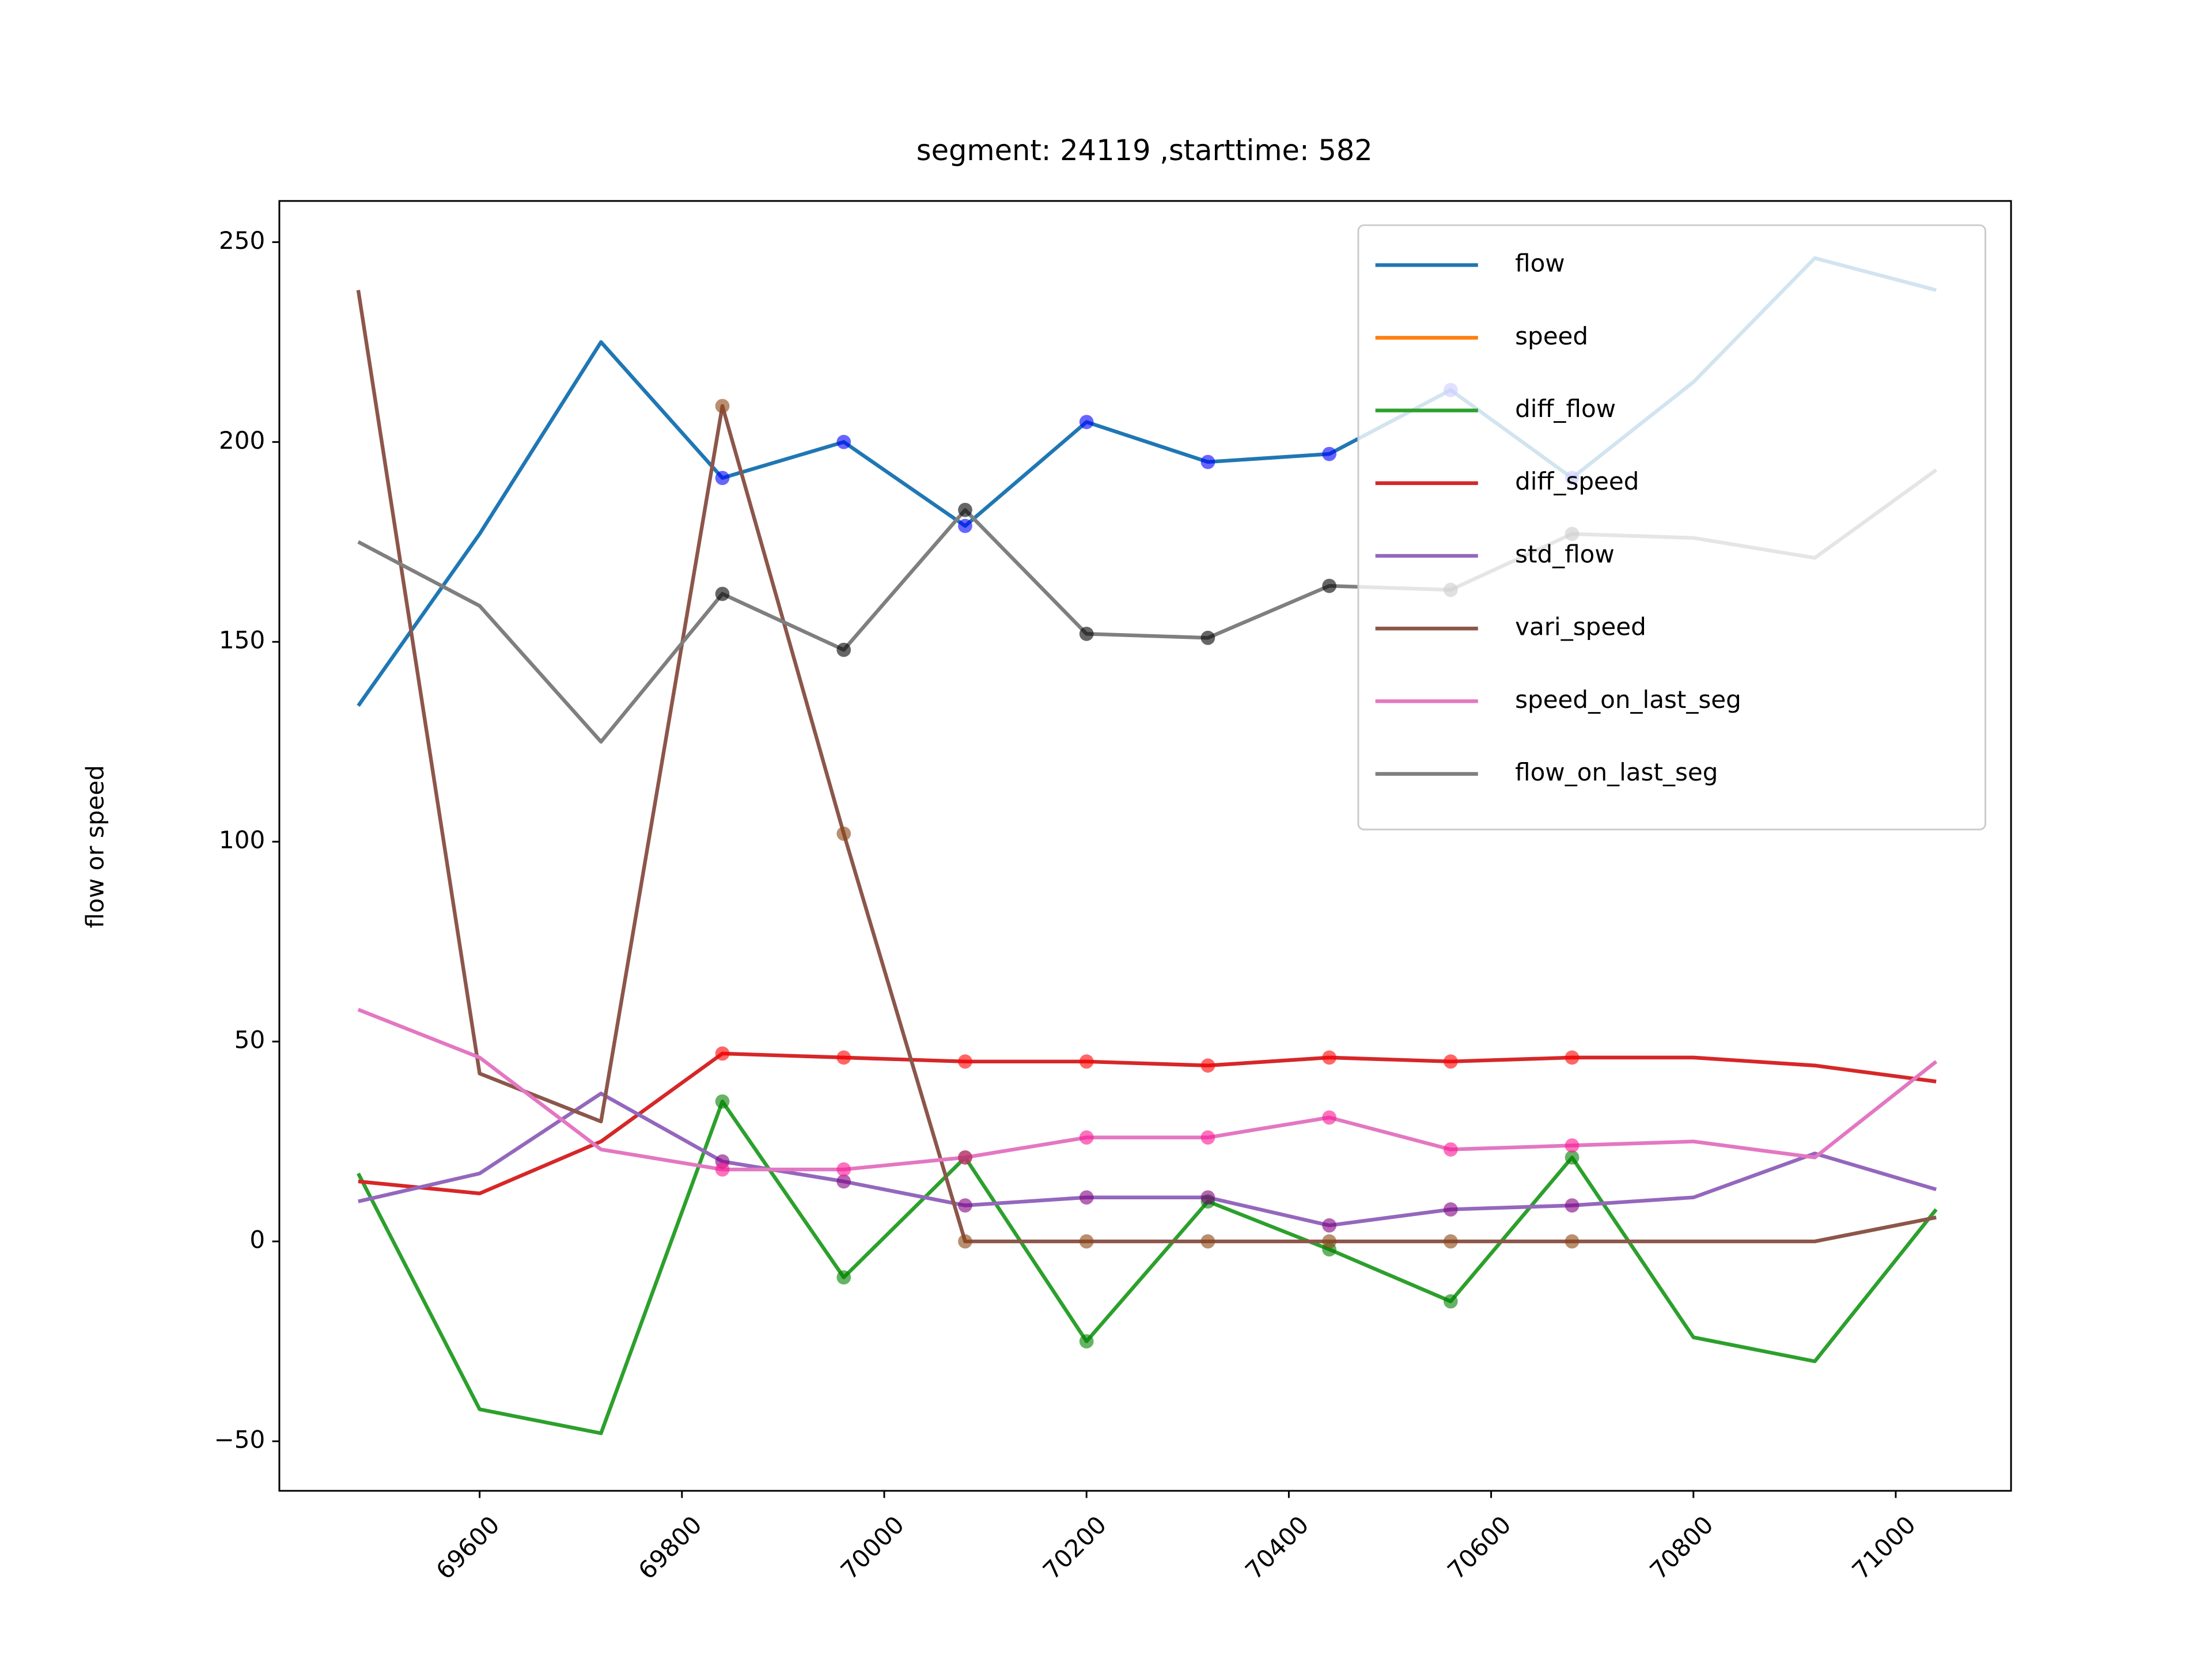 The height and width of the screenshot is (1659, 2212). What do you see at coordinates (670, 1547) in the screenshot?
I see `x-tick-label: 69800` at bounding box center [670, 1547].